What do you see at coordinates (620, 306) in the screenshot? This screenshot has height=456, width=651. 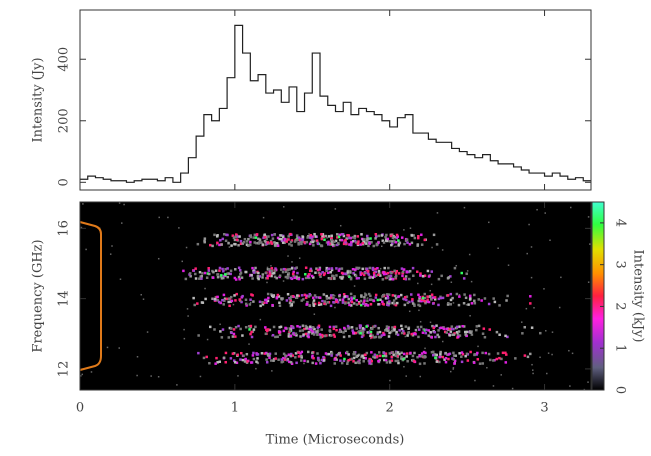 I see `colorbar-tick-label: 2` at bounding box center [620, 306].